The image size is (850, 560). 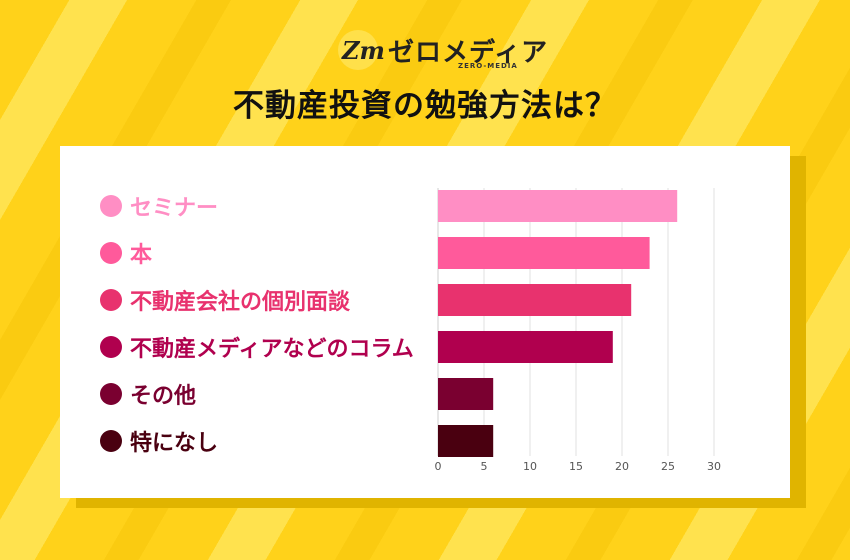 I want to click on x-tick-label: 20, so click(x=622, y=466).